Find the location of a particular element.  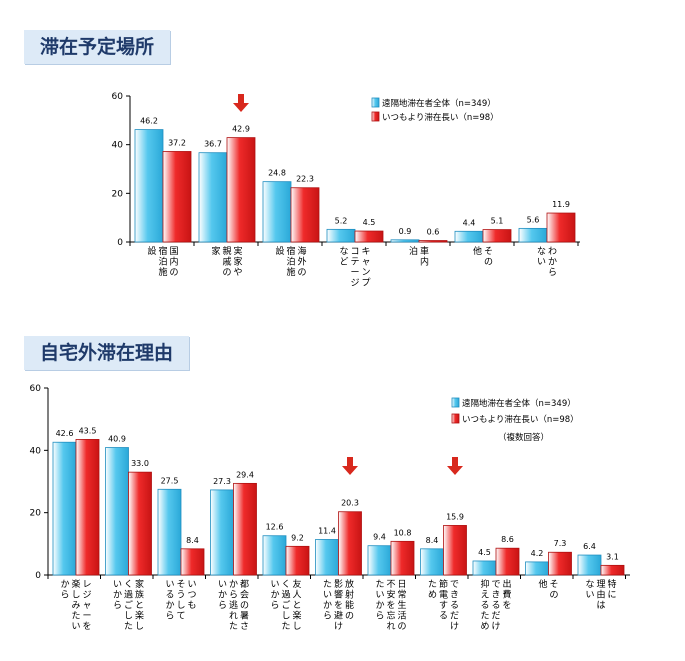

svg-text: テ is located at coordinates (354, 262).